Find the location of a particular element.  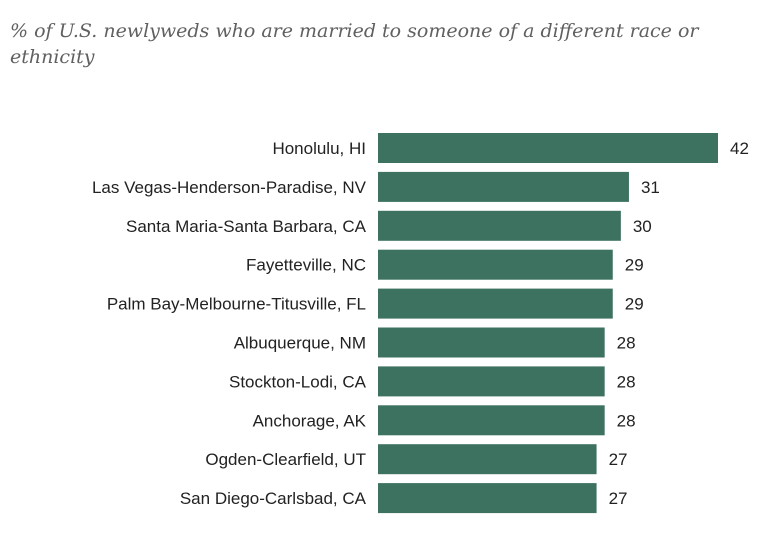

category-label: Palm Bay-Melbourne-Titusville, FL is located at coordinates (236, 304).